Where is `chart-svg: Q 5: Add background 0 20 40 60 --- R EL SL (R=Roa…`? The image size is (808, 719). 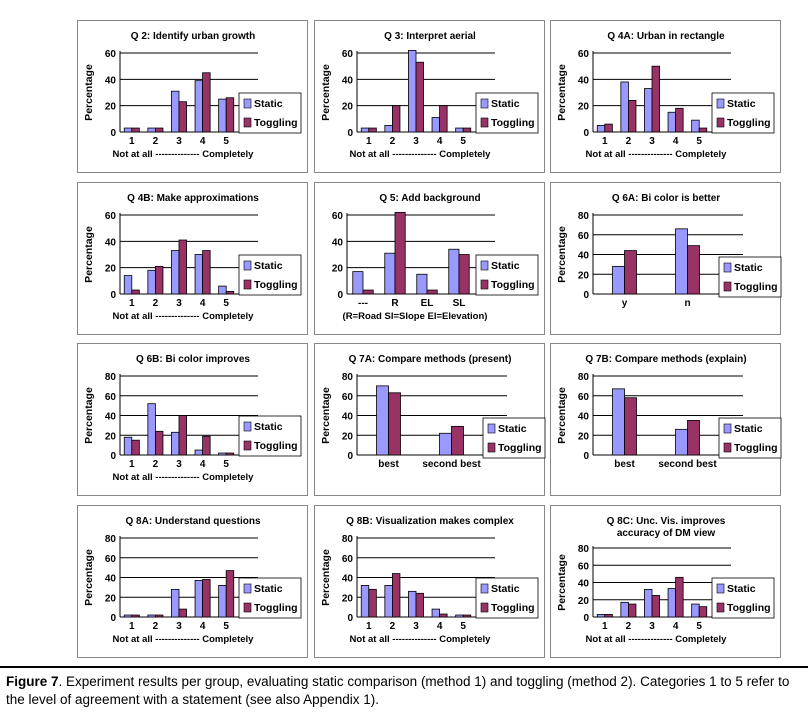 chart-svg: Q 5: Add background 0 20 40 60 --- R EL SL (R=Roa… is located at coordinates (435, 257).